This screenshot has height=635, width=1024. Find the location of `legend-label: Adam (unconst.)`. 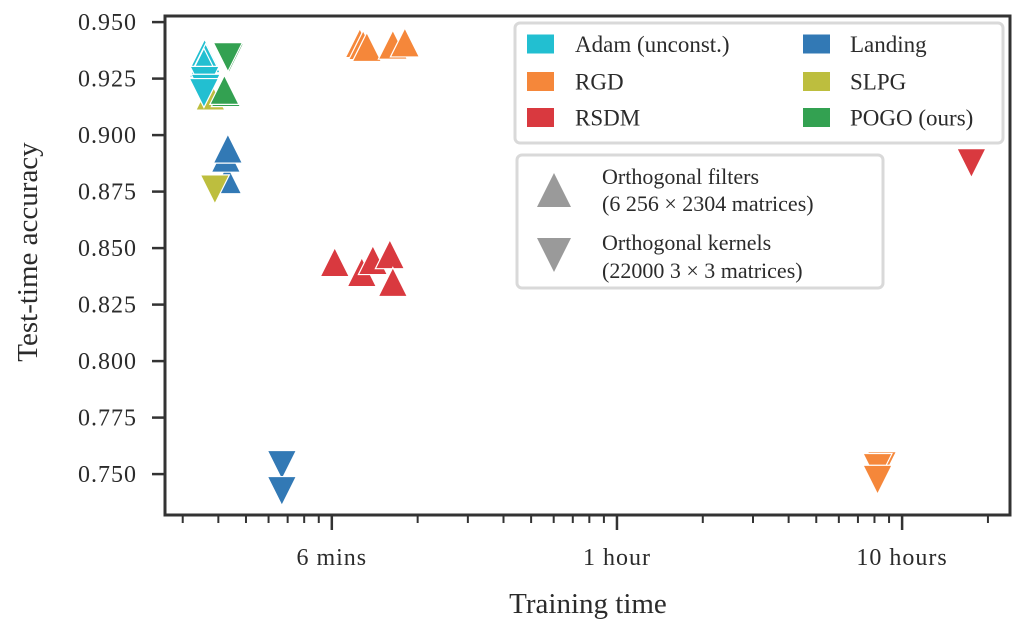

legend-label: Adam (unconst.) is located at coordinates (652, 44).